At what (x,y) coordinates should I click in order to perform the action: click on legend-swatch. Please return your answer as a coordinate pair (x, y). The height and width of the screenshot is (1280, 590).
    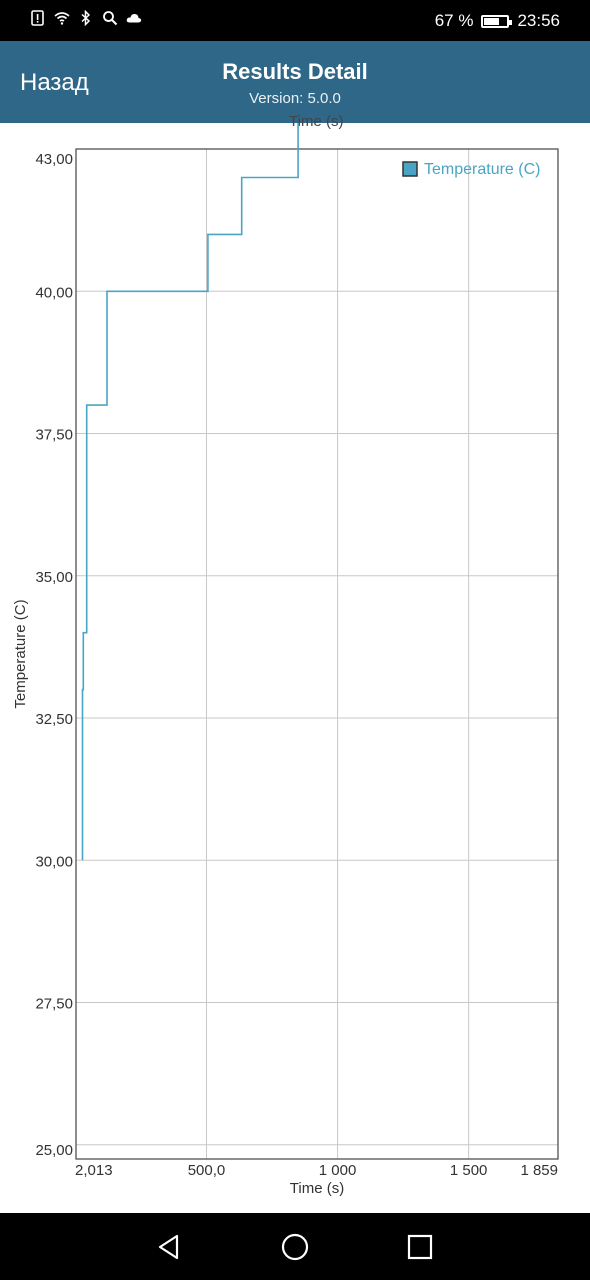
    Looking at the image, I should click on (410, 169).